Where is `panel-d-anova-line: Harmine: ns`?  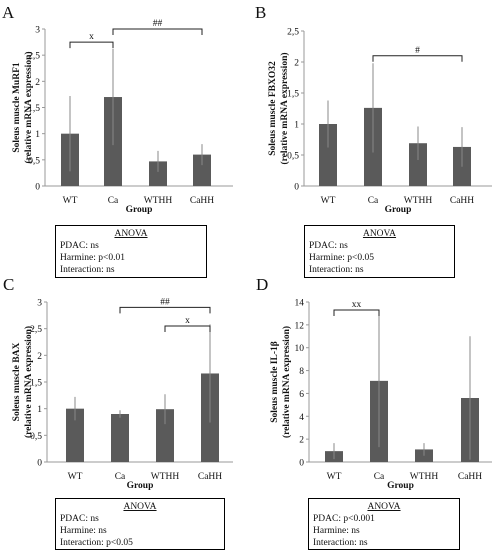
panel-d-anova-line: Harmine: ns is located at coordinates (336, 531).